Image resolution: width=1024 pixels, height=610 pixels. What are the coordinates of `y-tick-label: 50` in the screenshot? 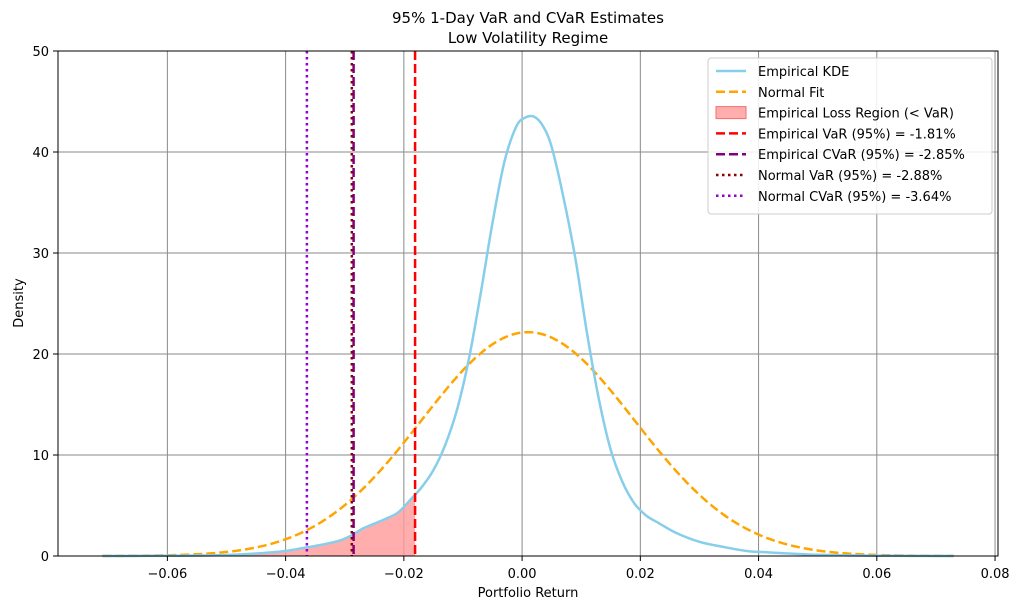 It's located at (40, 52).